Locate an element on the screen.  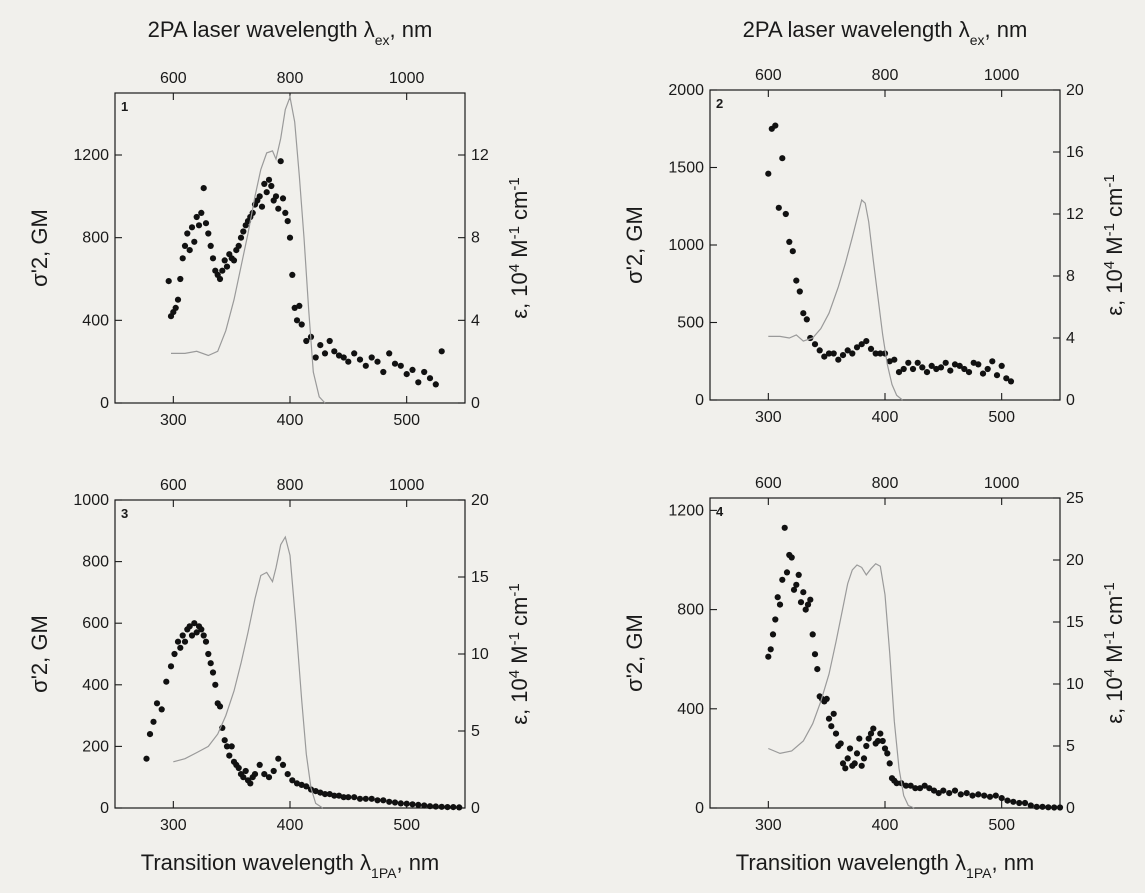
right-axis-label: ε, 104 M-1 cm-1 is located at coordinates (1114, 652).